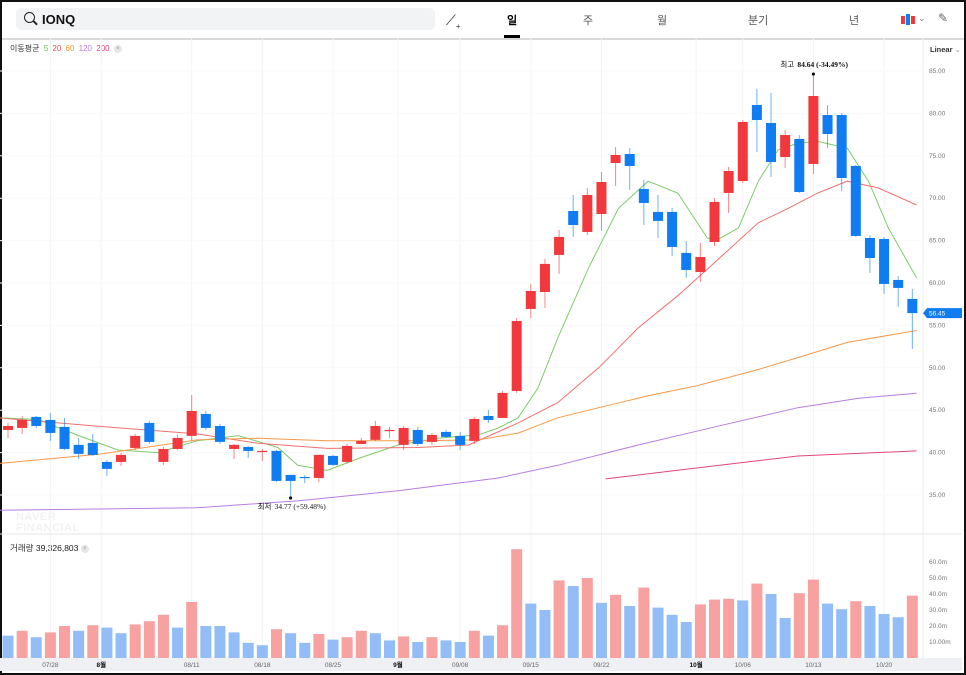 The width and height of the screenshot is (966, 675). What do you see at coordinates (943, 18) in the screenshot?
I see `pencil-icon: ✎` at bounding box center [943, 18].